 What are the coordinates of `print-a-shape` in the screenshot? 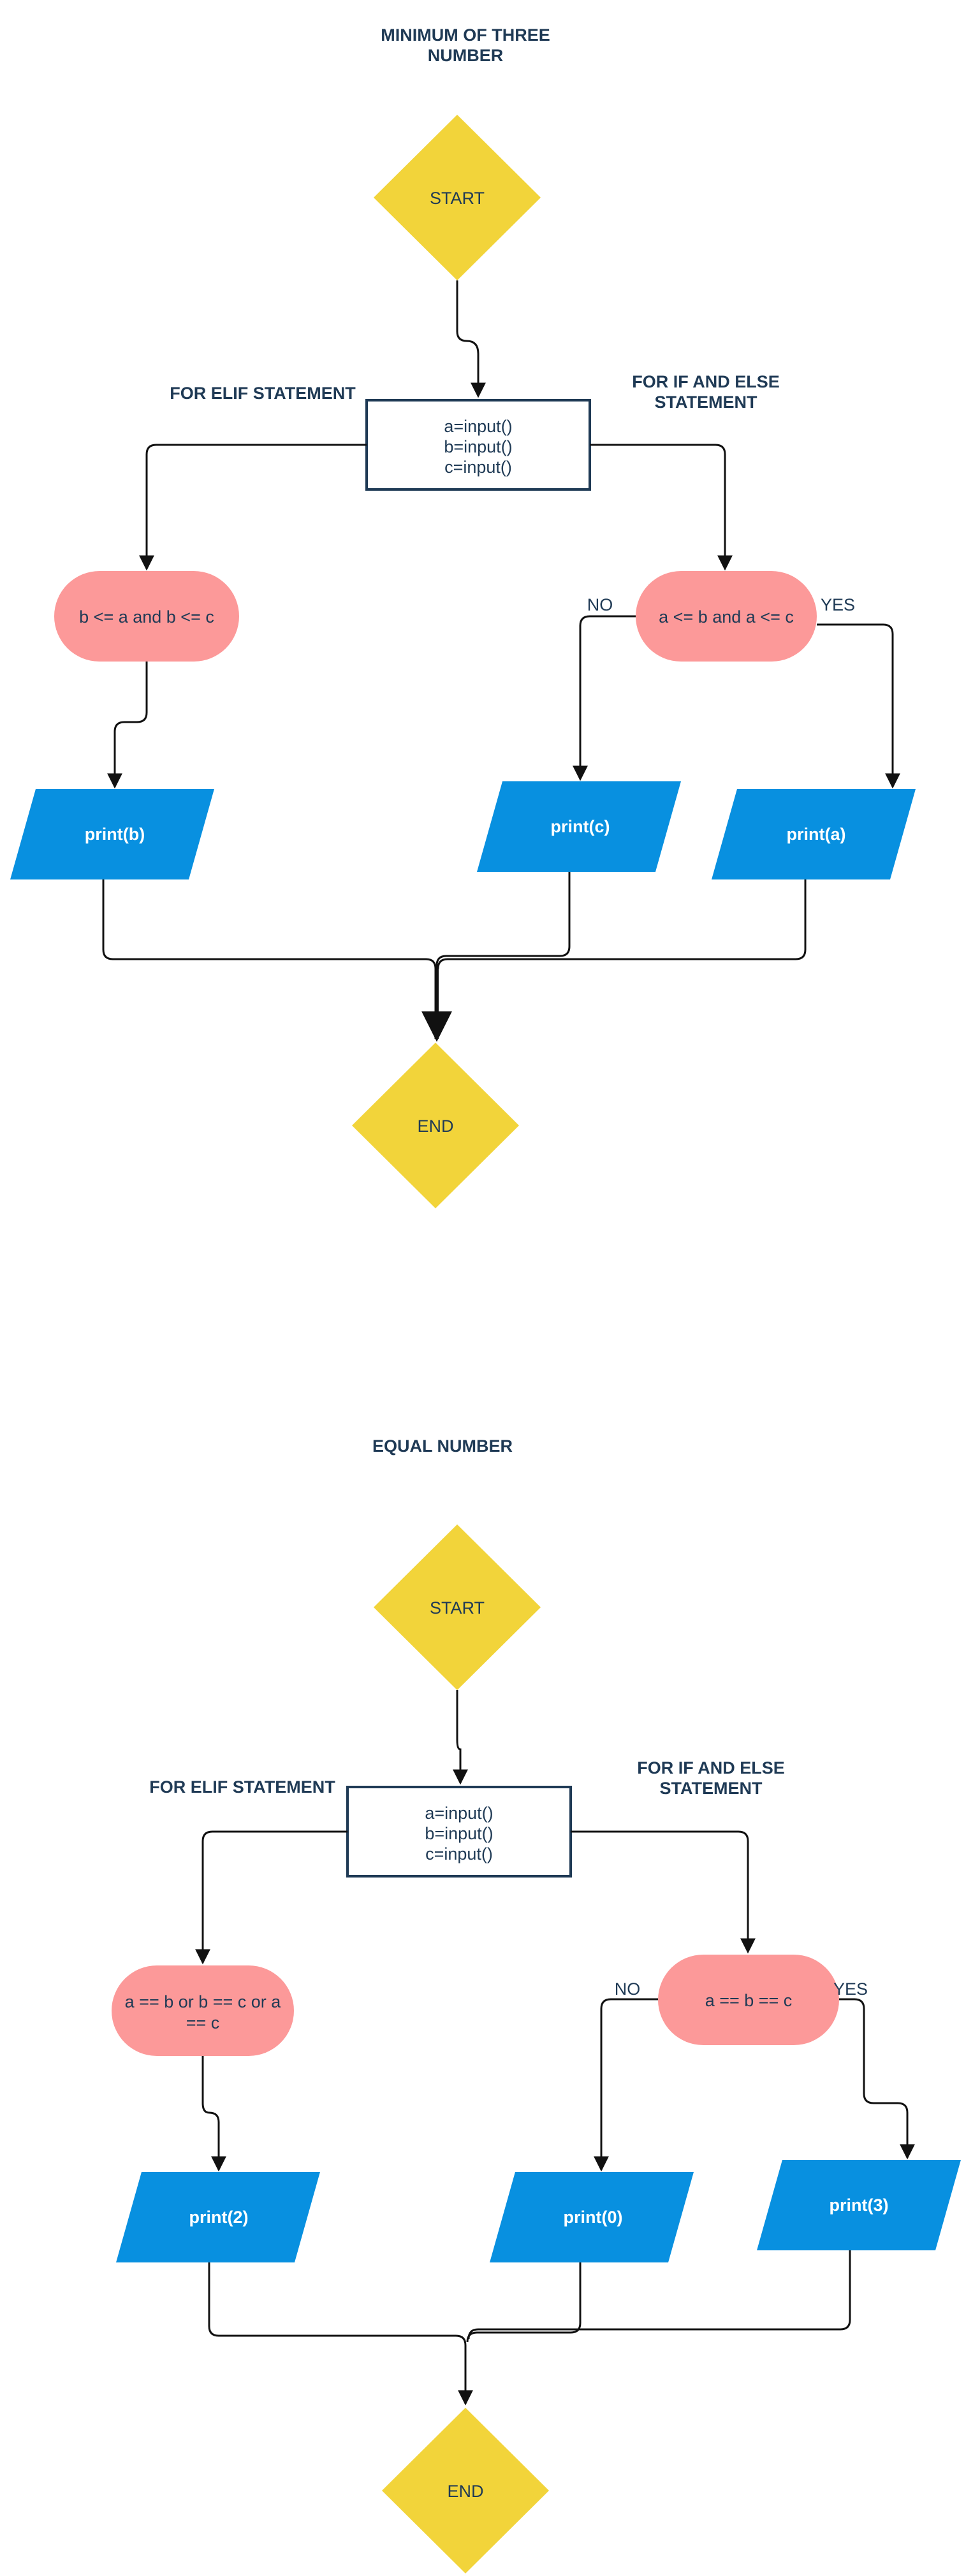 It's located at (814, 834).